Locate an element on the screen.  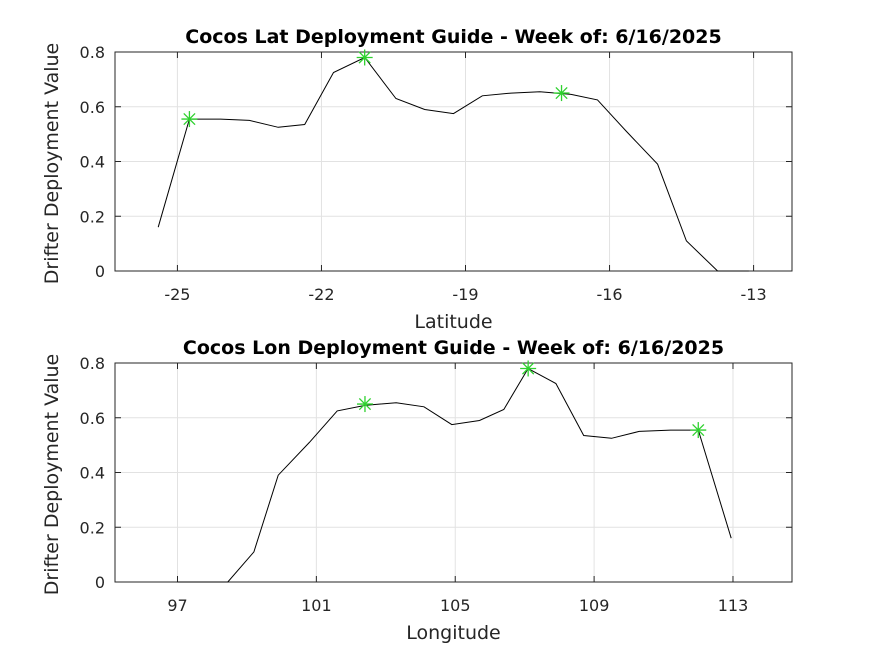
lat-x-tick-label: -22 is located at coordinates (321, 294).